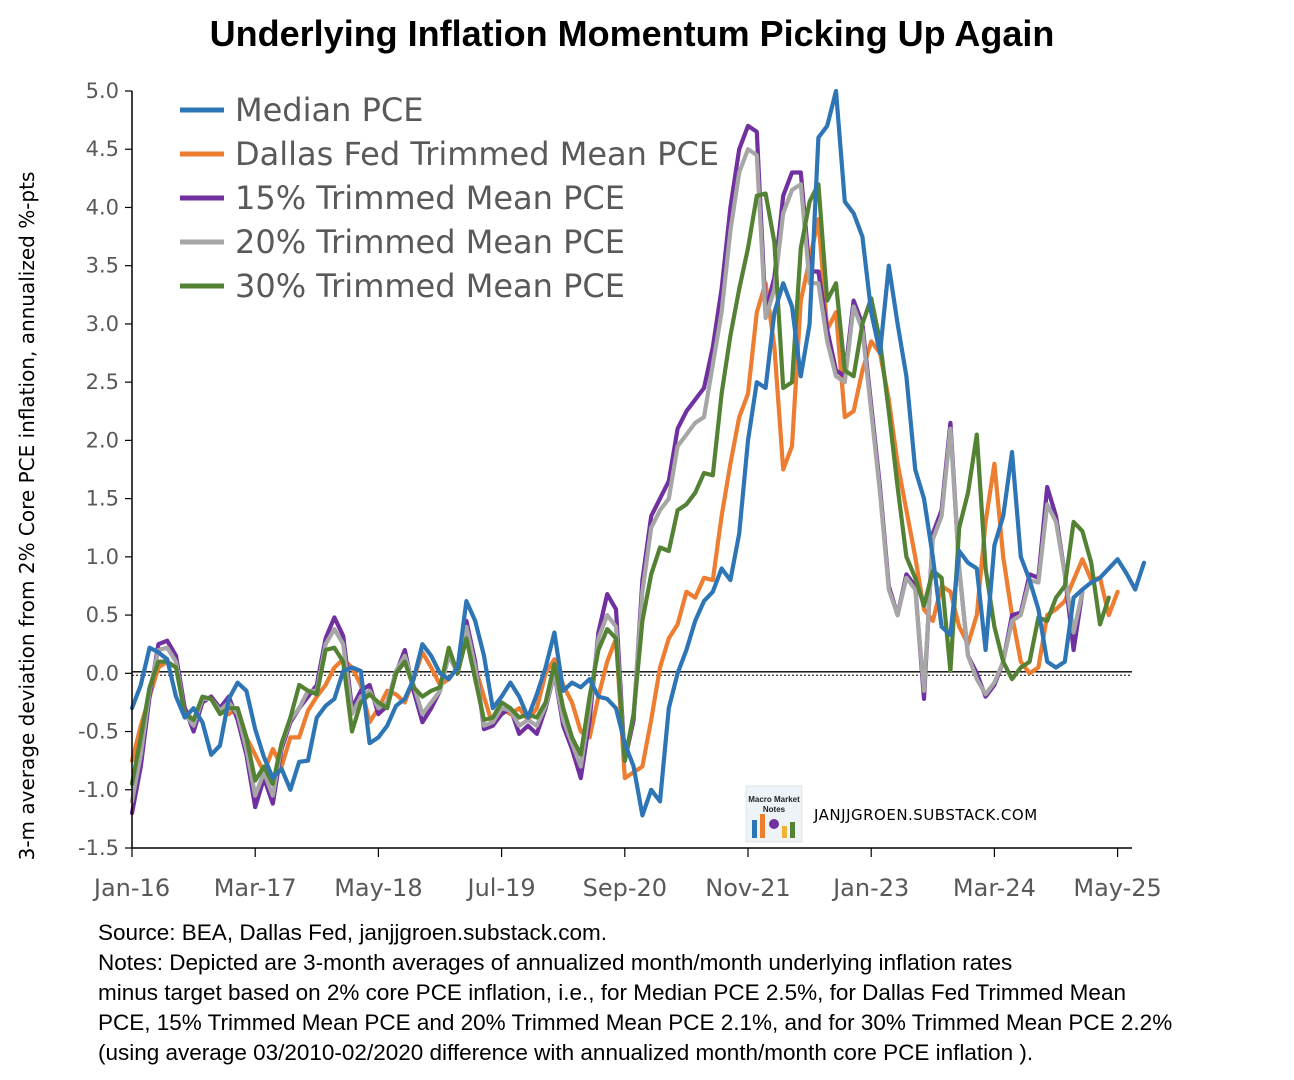  What do you see at coordinates (102, 266) in the screenshot?
I see `y-tick-label: 3.5` at bounding box center [102, 266].